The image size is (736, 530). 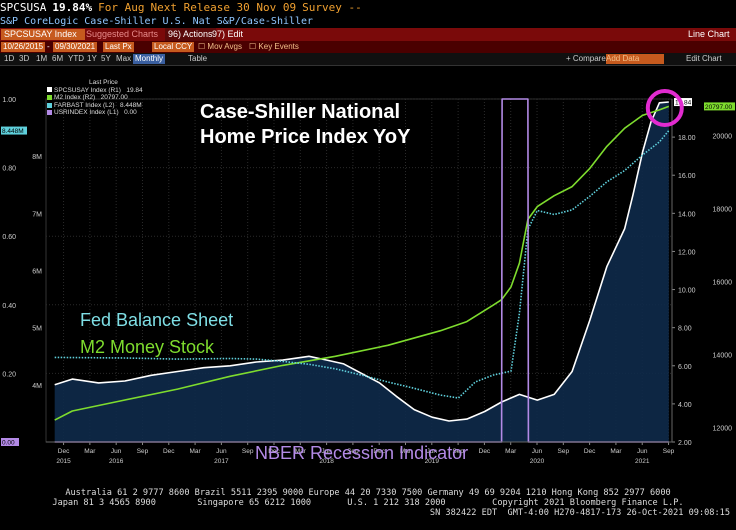 What do you see at coordinates (223, 7) in the screenshot?
I see `next-release: Next Release 30 Nov 09` at bounding box center [223, 7].